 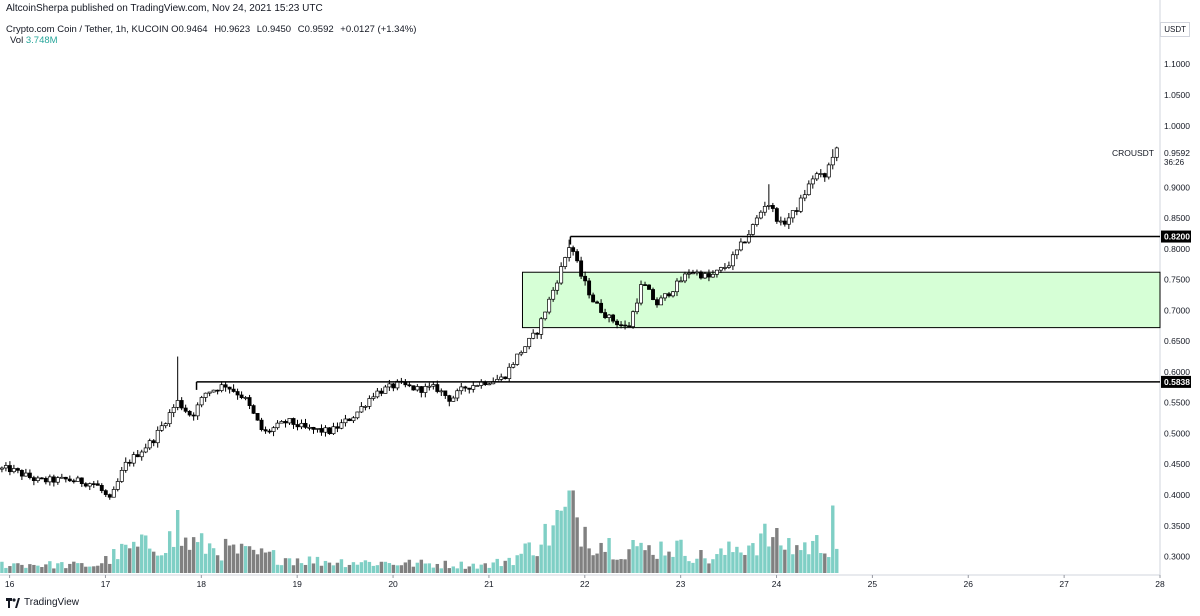 I want to click on close-value: C0.9592, so click(x=315, y=29).